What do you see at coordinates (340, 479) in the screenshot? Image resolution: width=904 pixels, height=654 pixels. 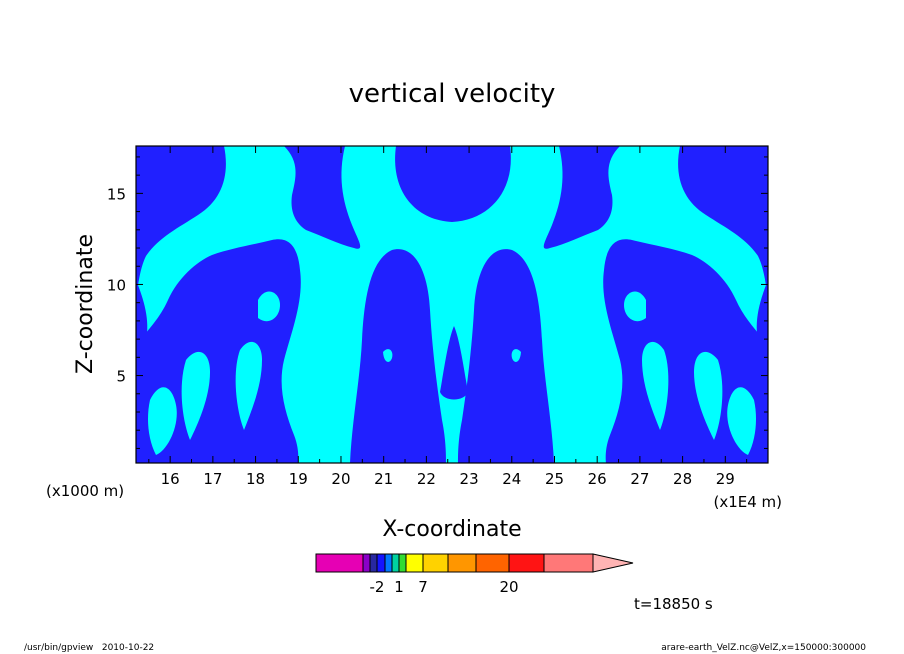 I see `x-tick-label: 20` at bounding box center [340, 479].